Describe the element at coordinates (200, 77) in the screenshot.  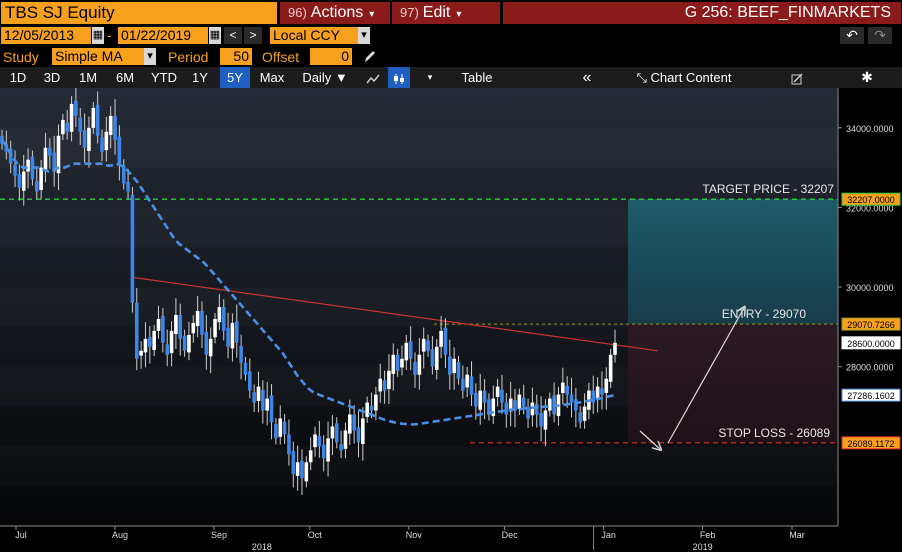
I see `period-button-1y: 1Y` at that location.